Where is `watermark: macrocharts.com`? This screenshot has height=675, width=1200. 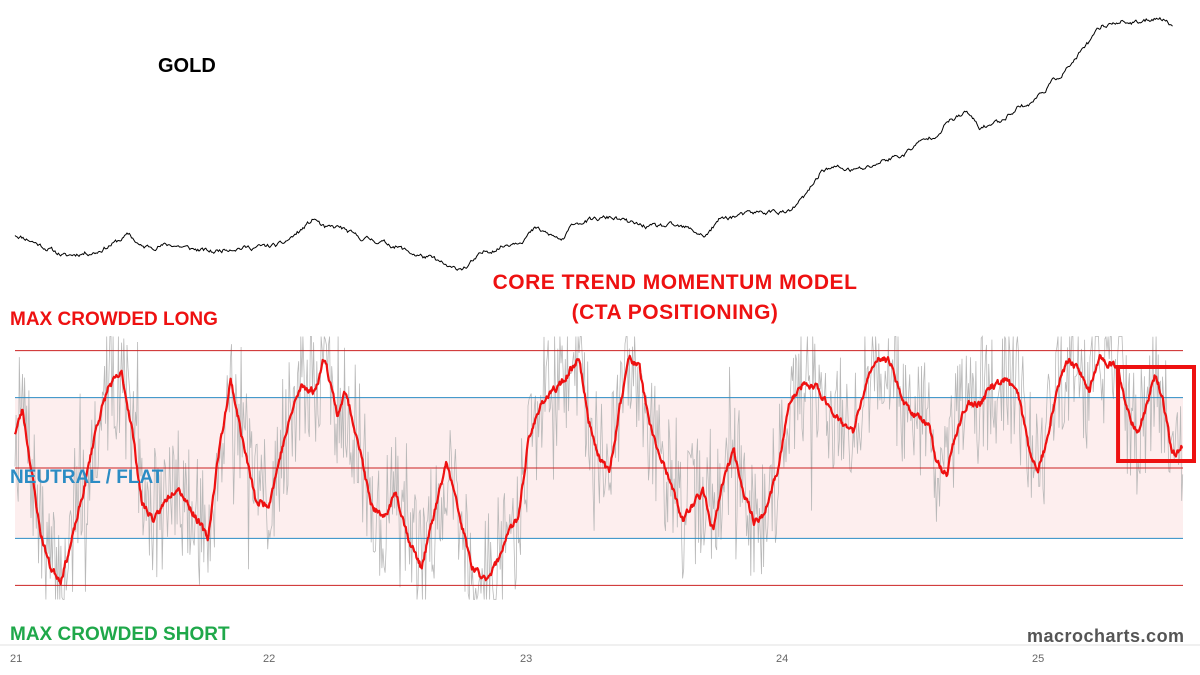
watermark: macrocharts.com is located at coordinates (1106, 636).